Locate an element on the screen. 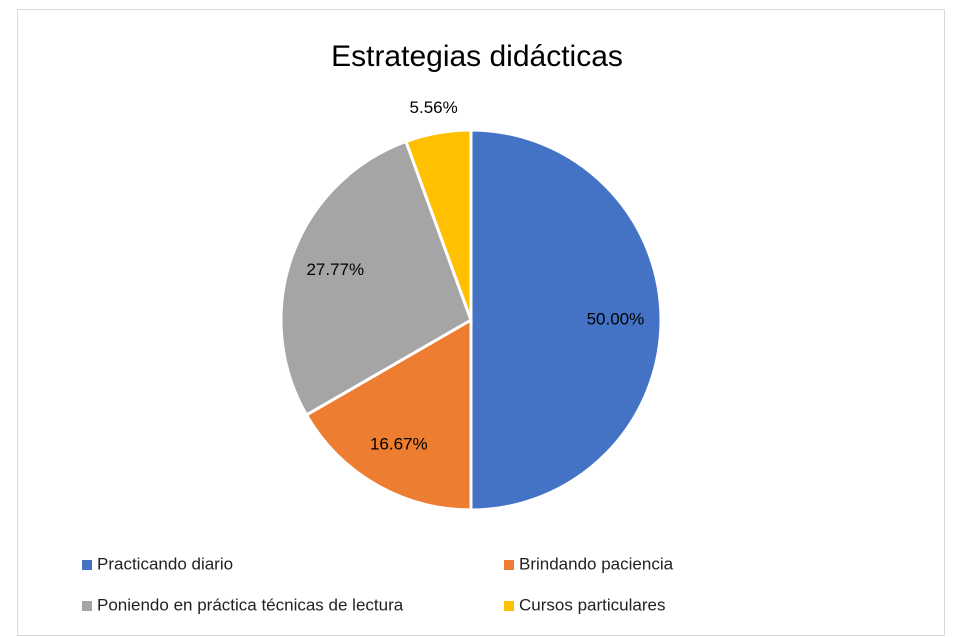 Image resolution: width=954 pixels, height=637 pixels. legend-label: Practicando diario is located at coordinates (165, 563).